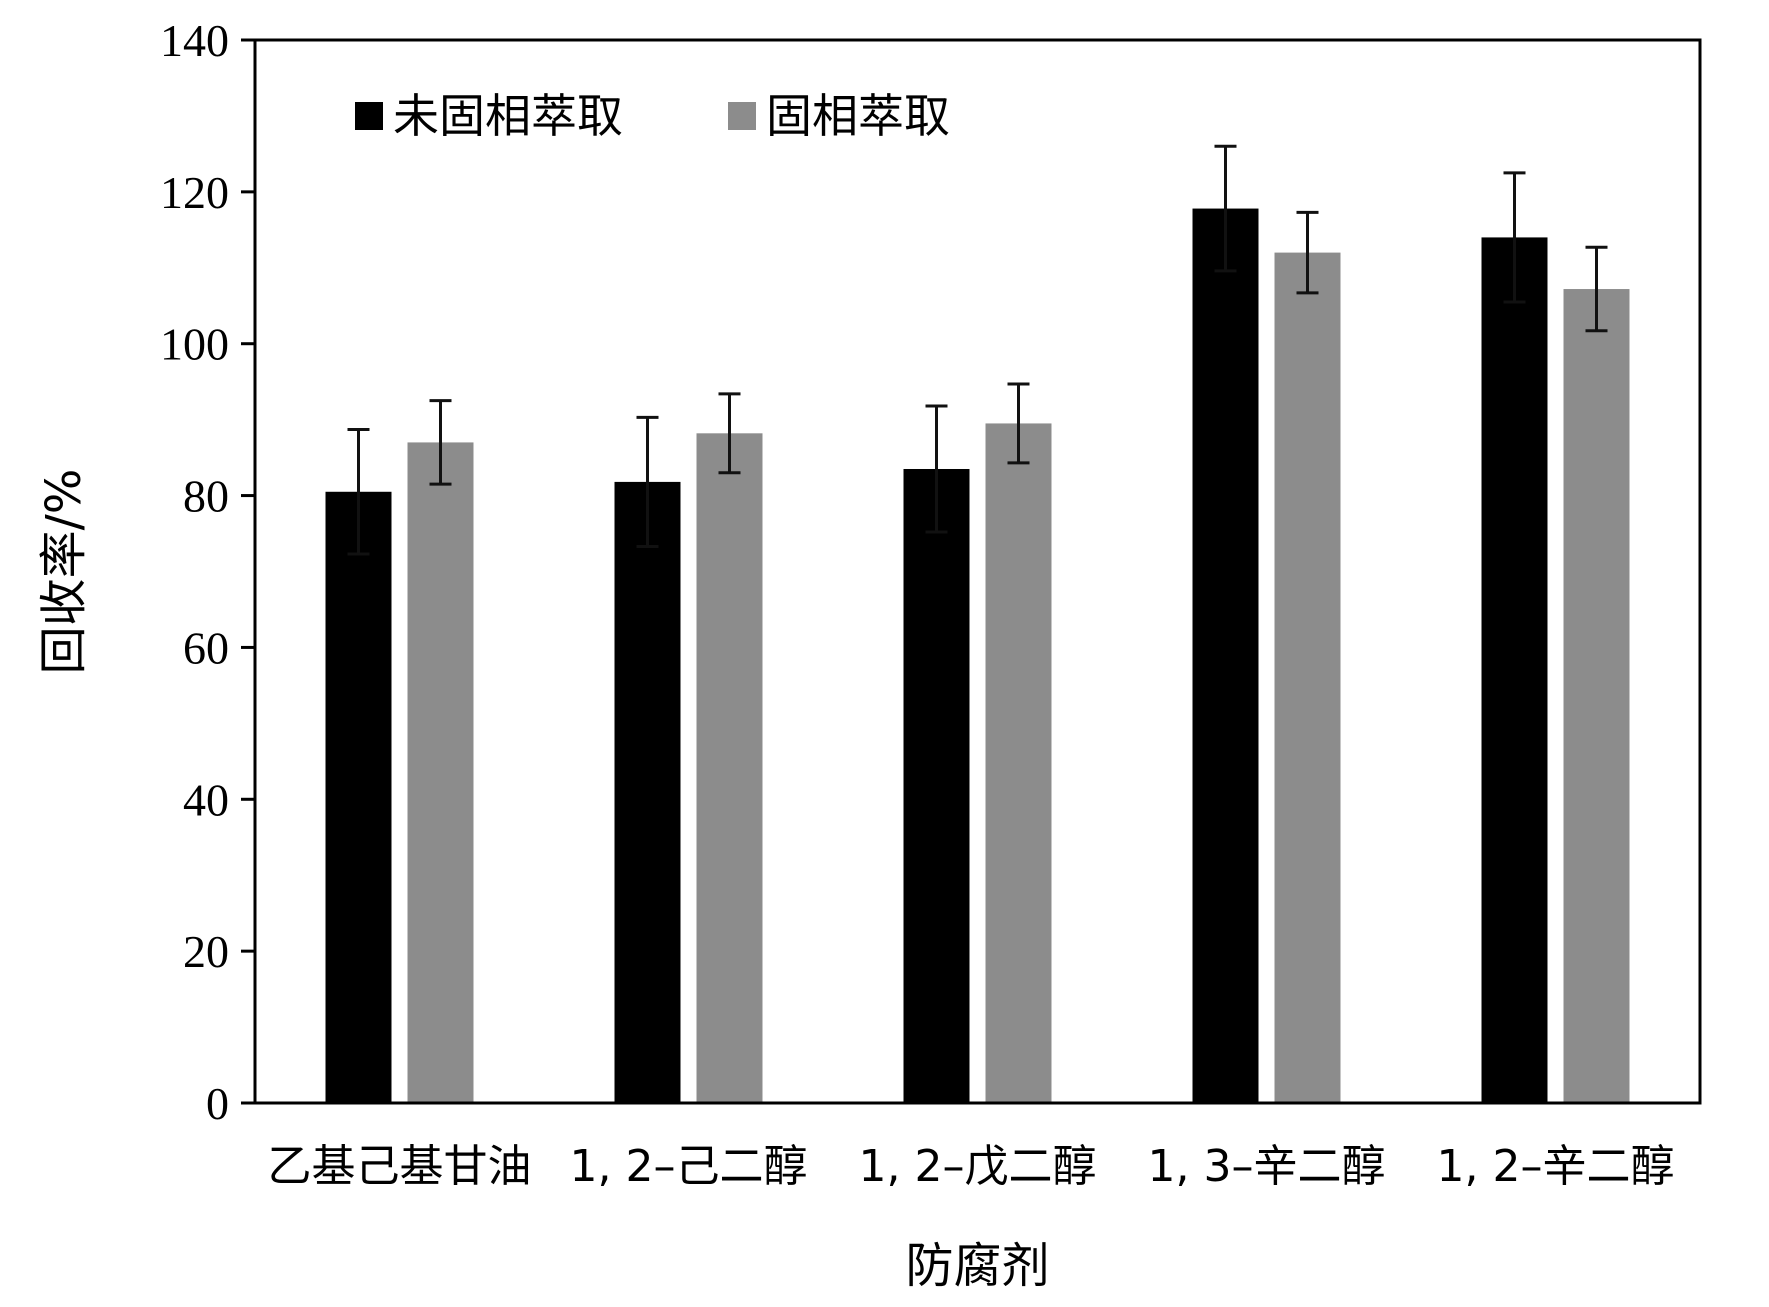  I want to click on y-axis-title: 回收率/%, so click(64, 572).